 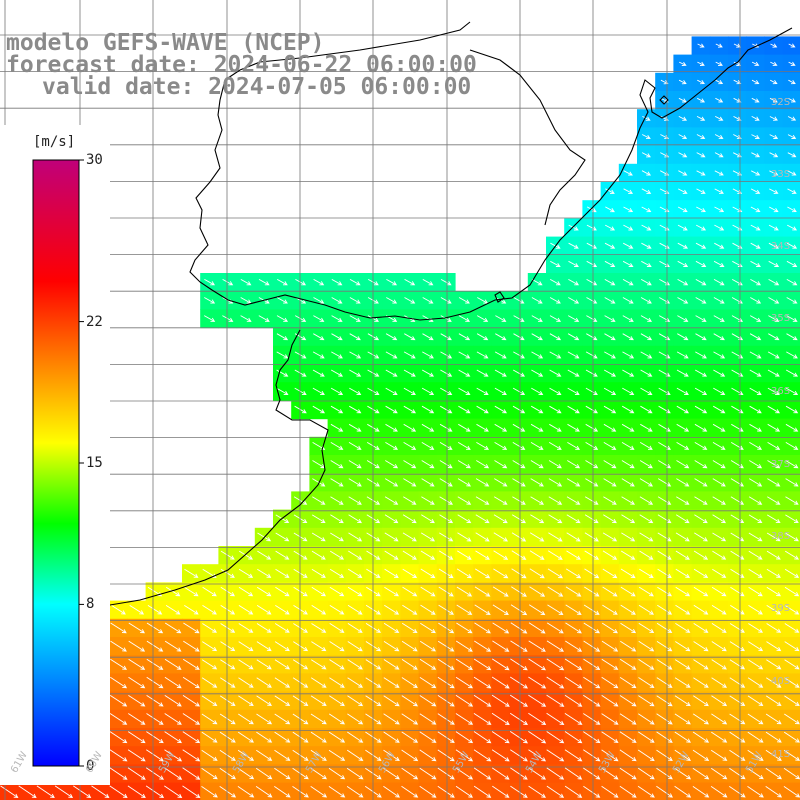 I want to click on latitude-label: 39S, so click(x=781, y=608).